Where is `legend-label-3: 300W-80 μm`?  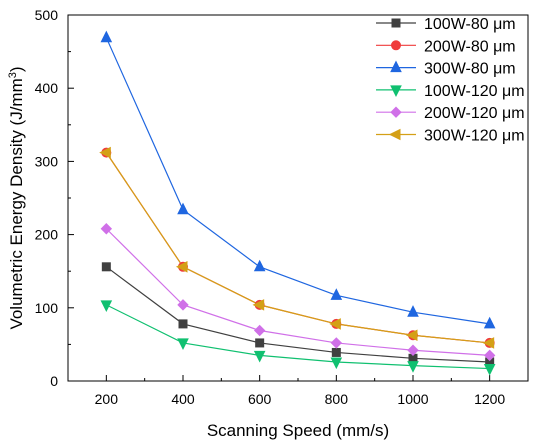 legend-label-3: 300W-80 μm is located at coordinates (470, 69).